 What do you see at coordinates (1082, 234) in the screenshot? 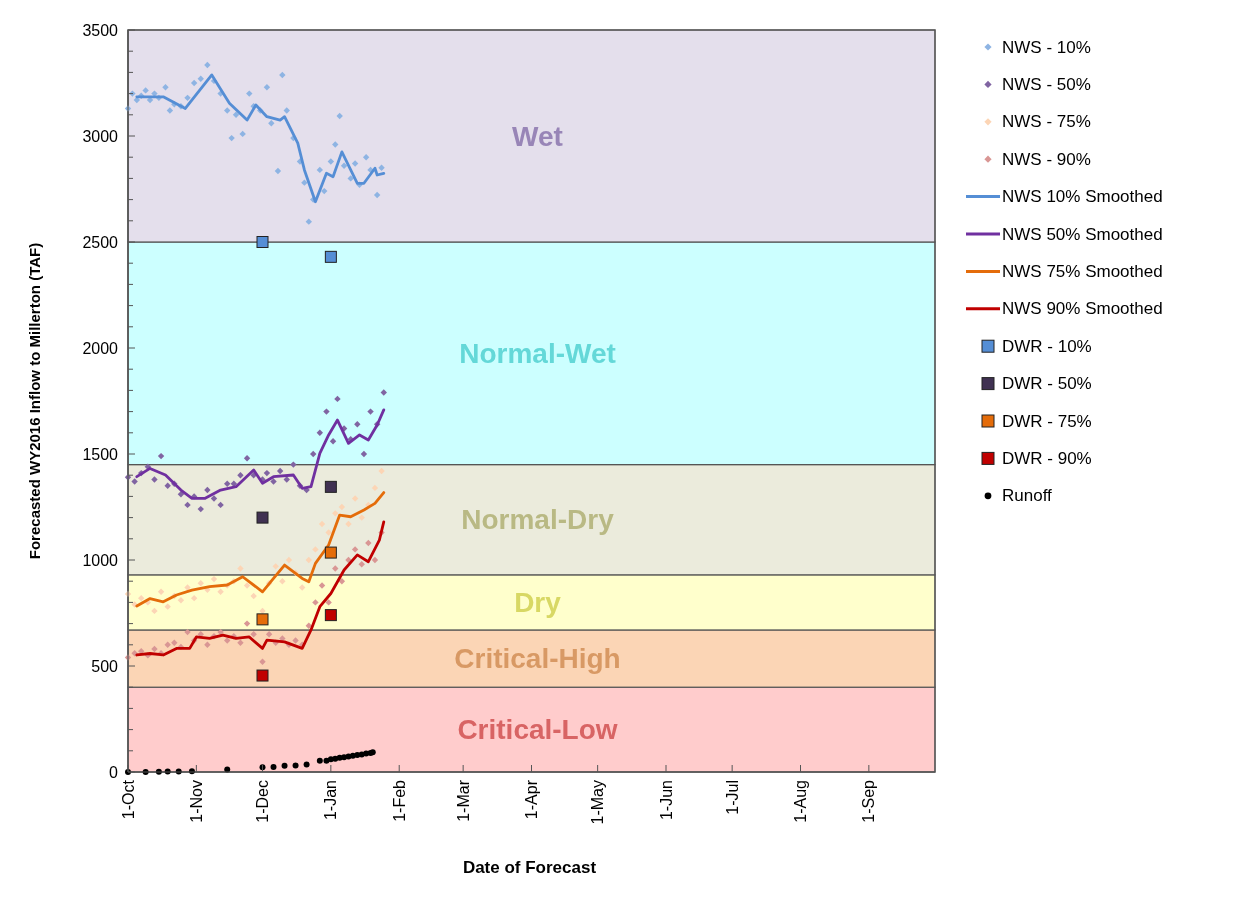
I see `legend-label: NWS 50% Smoothed` at bounding box center [1082, 234].